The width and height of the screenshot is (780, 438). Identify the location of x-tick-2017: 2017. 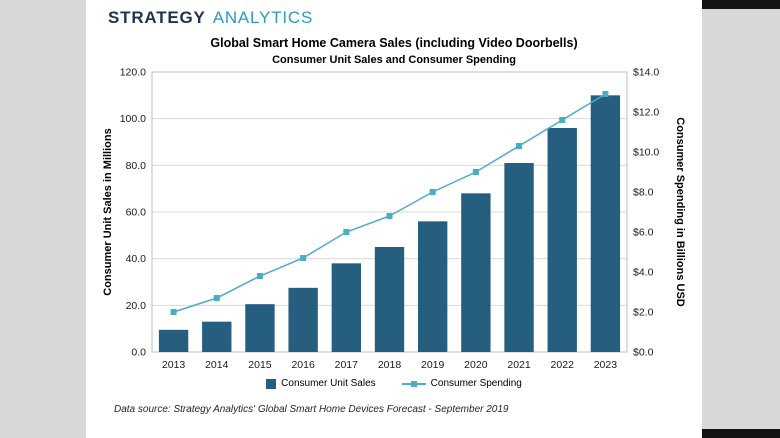
(347, 365).